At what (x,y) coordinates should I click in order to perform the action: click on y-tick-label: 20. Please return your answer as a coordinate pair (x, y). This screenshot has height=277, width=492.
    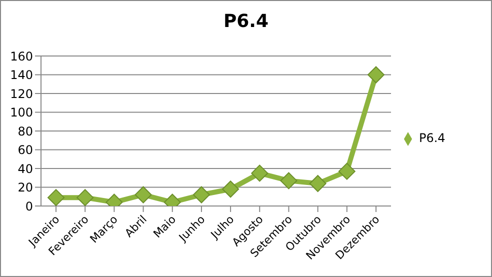
    Looking at the image, I should click on (25, 187).